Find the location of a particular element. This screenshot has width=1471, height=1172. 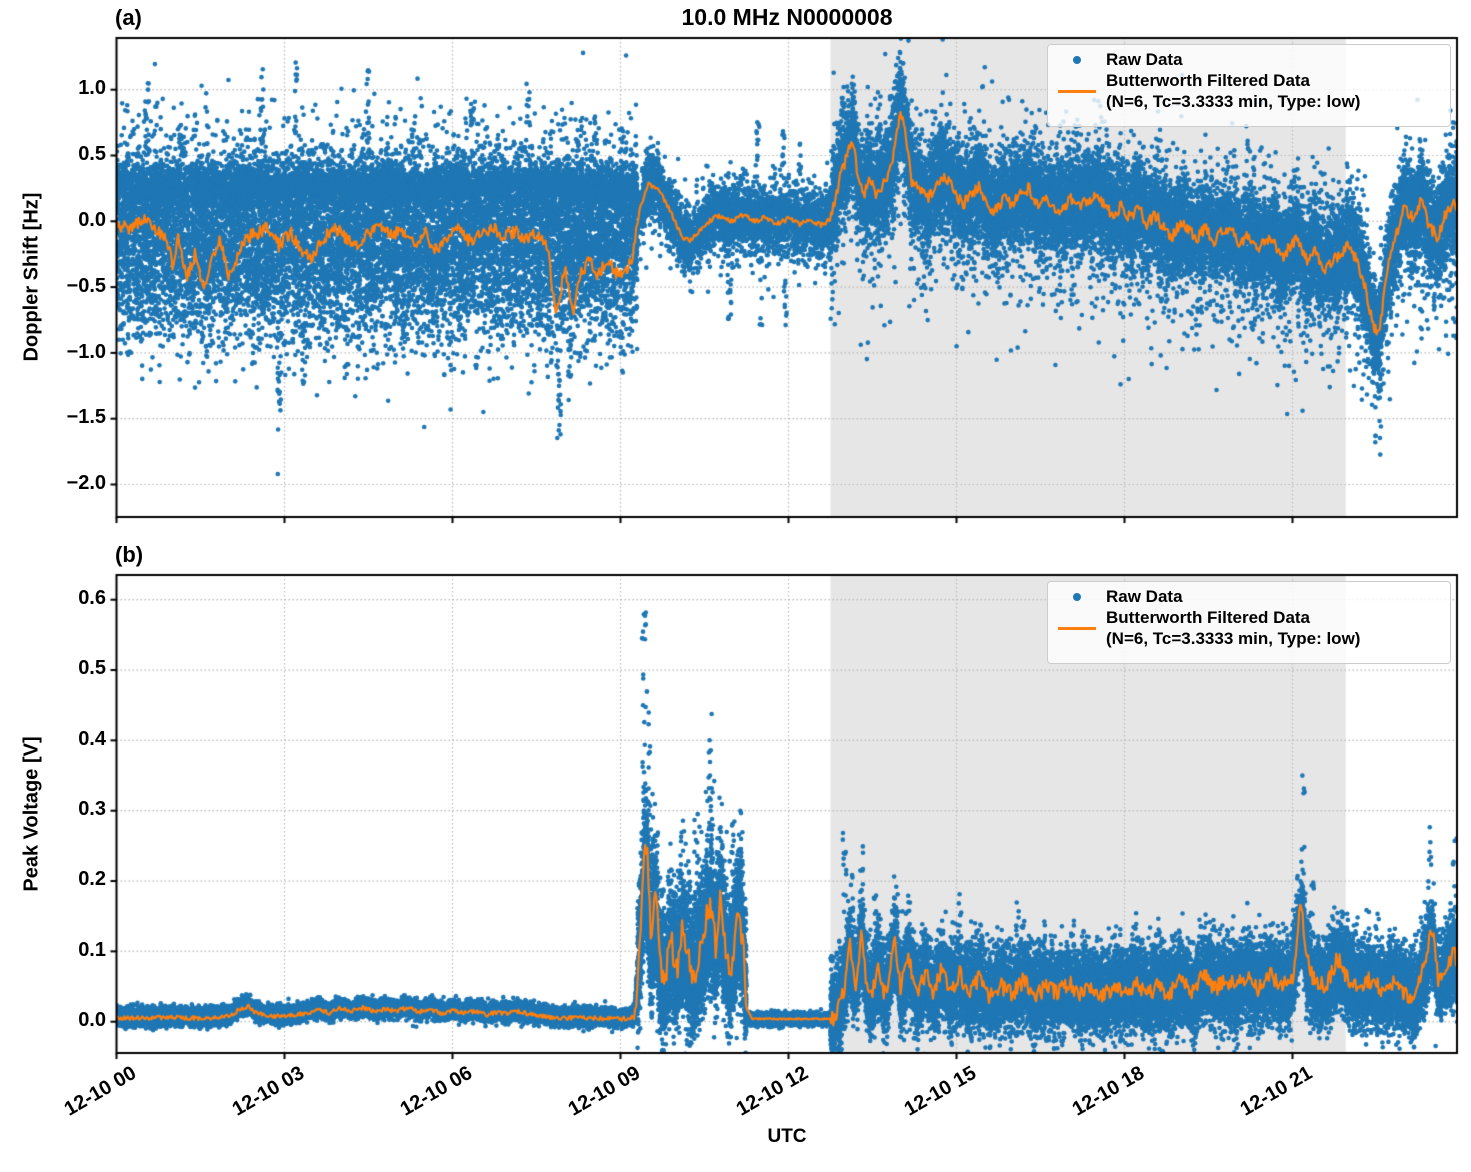

panel-b-label: (b) is located at coordinates (129, 554).